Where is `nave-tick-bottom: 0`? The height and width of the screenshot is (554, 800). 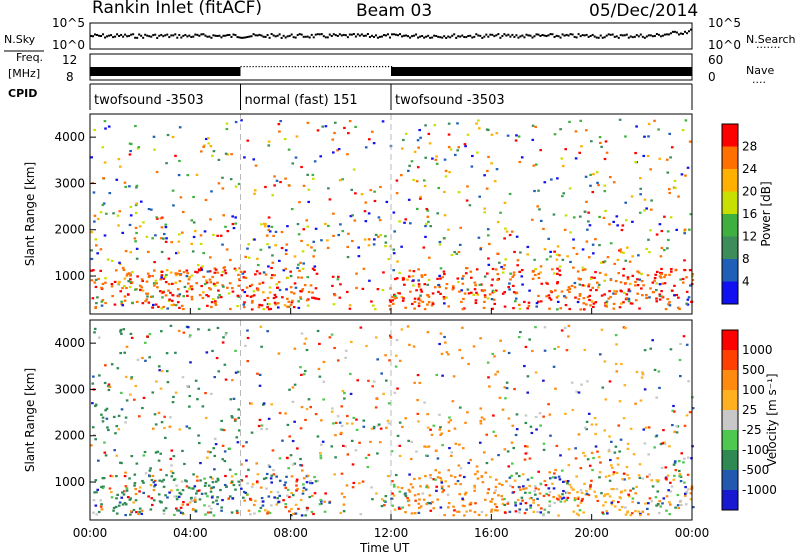
nave-tick-bottom: 0 is located at coordinates (712, 77).